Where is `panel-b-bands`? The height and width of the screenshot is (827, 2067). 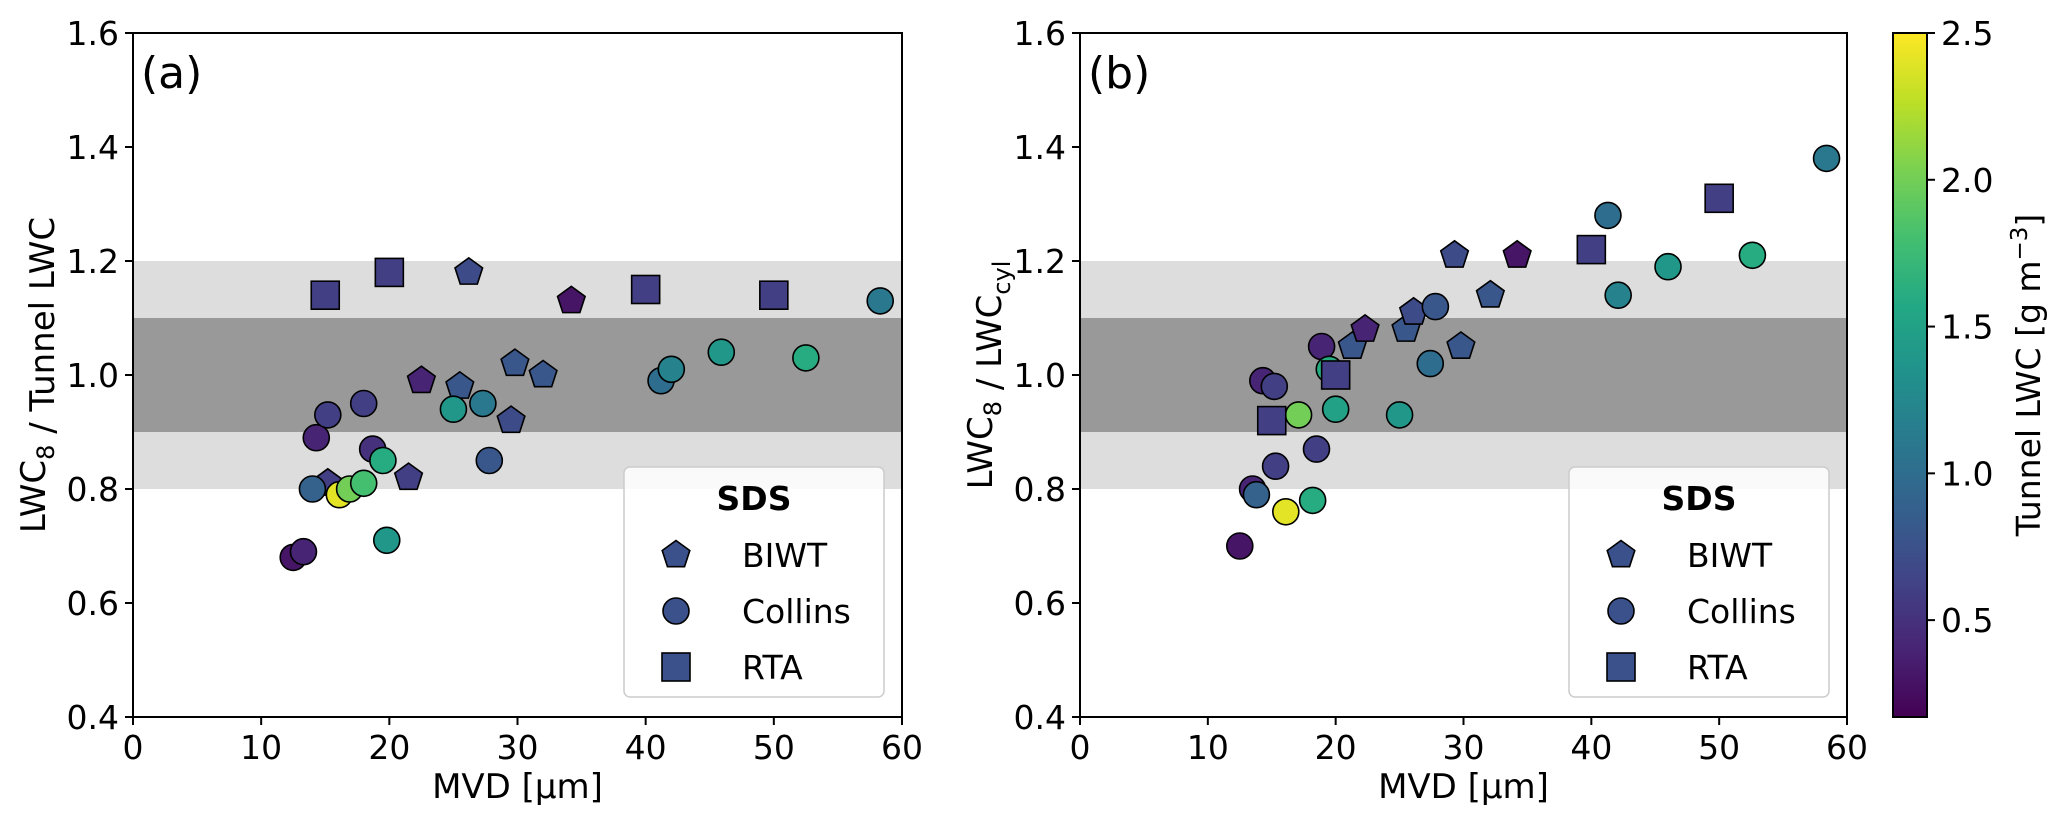 panel-b-bands is located at coordinates (1463, 375).